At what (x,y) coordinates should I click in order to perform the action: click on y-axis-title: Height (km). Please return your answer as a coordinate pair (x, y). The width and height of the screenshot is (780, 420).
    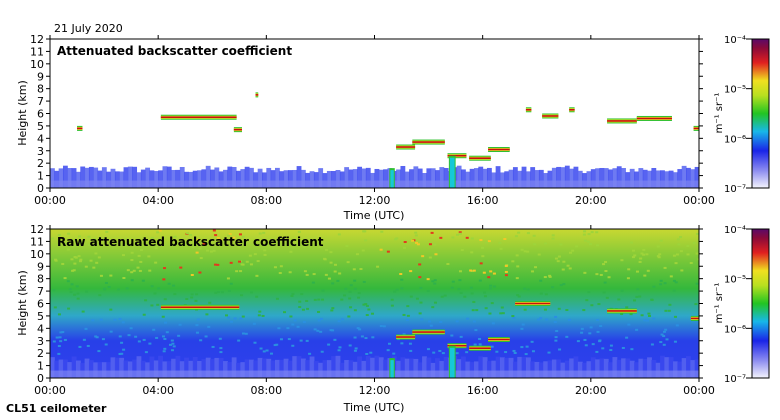
    Looking at the image, I should click on (22, 303).